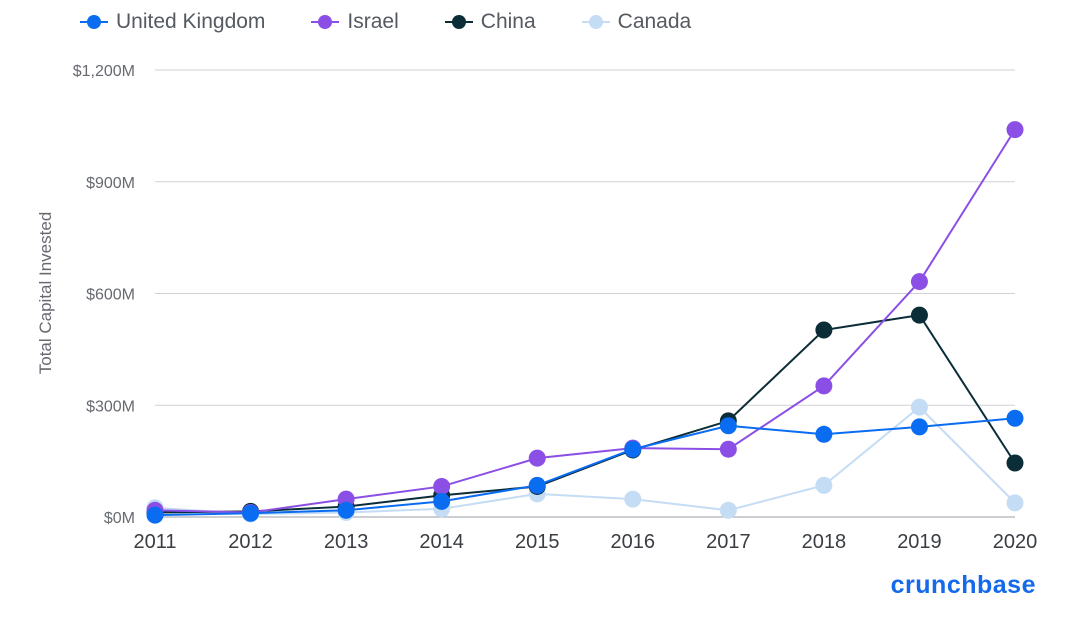 The image size is (1080, 634). Describe the element at coordinates (346, 542) in the screenshot. I see `x-tick-label: 2013` at that location.